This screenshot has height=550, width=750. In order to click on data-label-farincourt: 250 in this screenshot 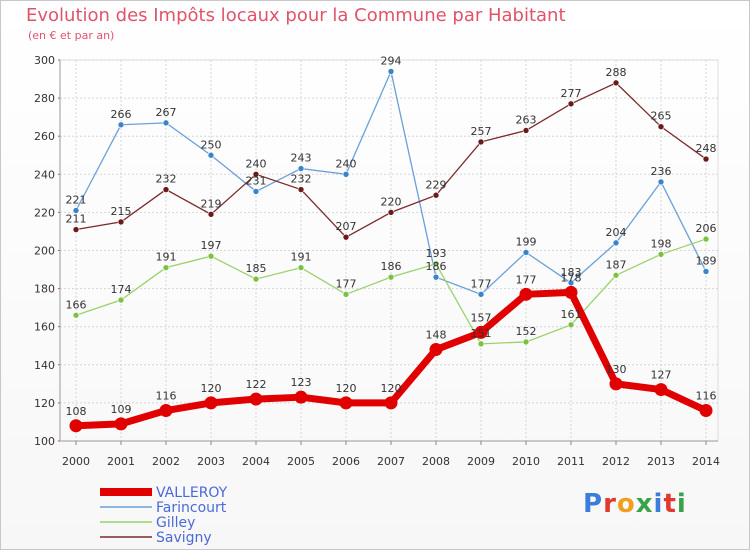, I will do `click(211, 144)`.